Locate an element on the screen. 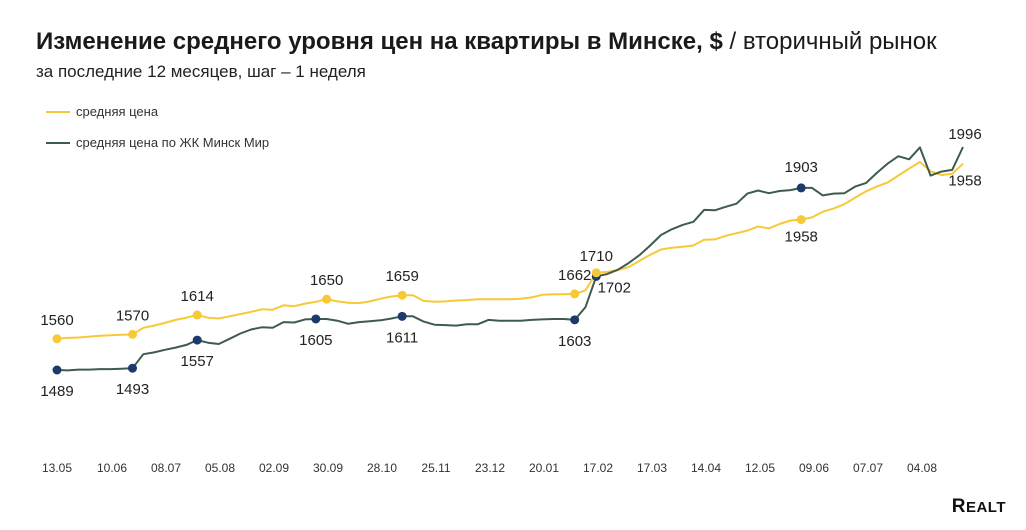 The image size is (1026, 530). x-tick-label: 07.07 is located at coordinates (868, 468).